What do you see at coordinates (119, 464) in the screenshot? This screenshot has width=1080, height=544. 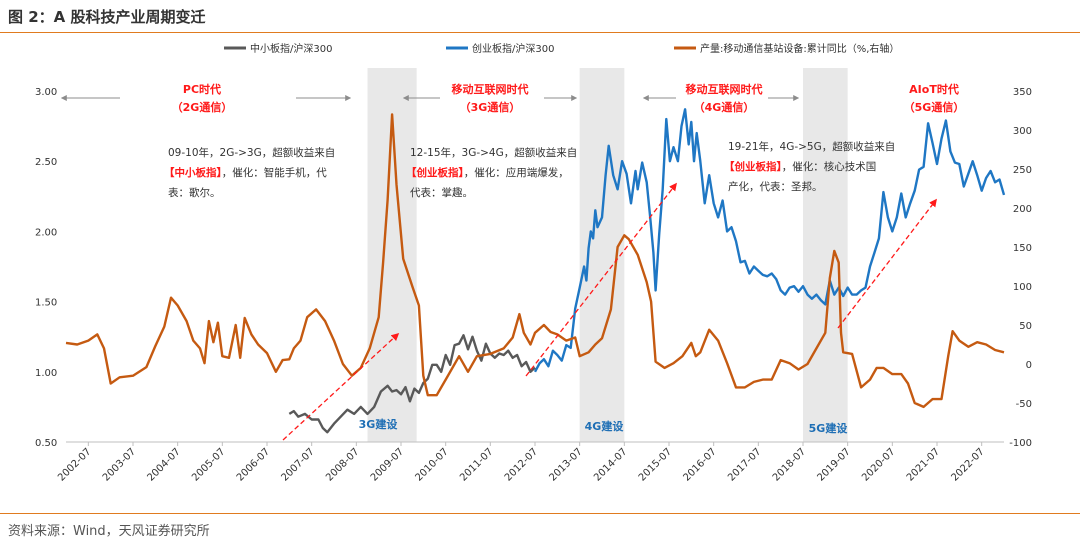 I see `x-tick-label: 2003-07` at bounding box center [119, 464].